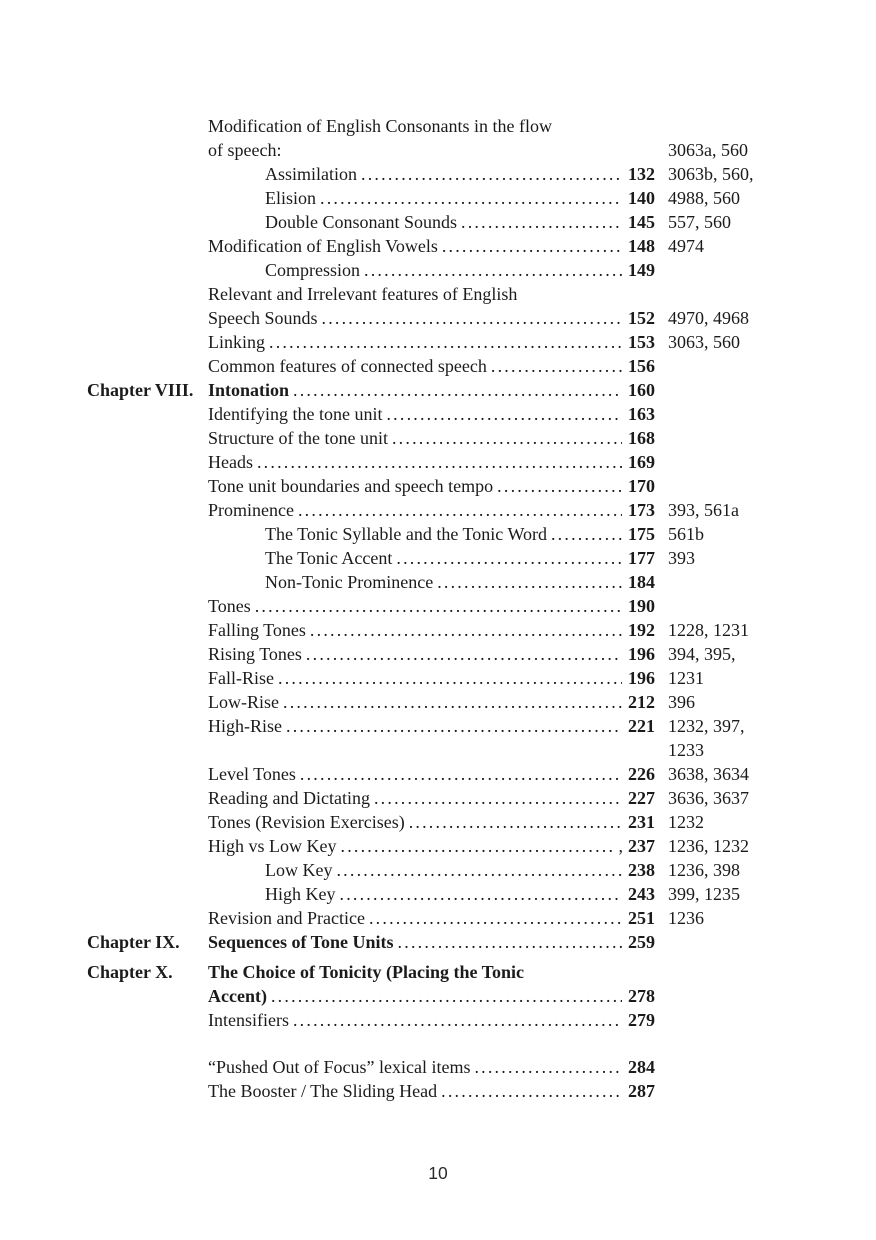 The width and height of the screenshot is (876, 1240). I want to click on entry-page-number: 153, so click(641, 342).